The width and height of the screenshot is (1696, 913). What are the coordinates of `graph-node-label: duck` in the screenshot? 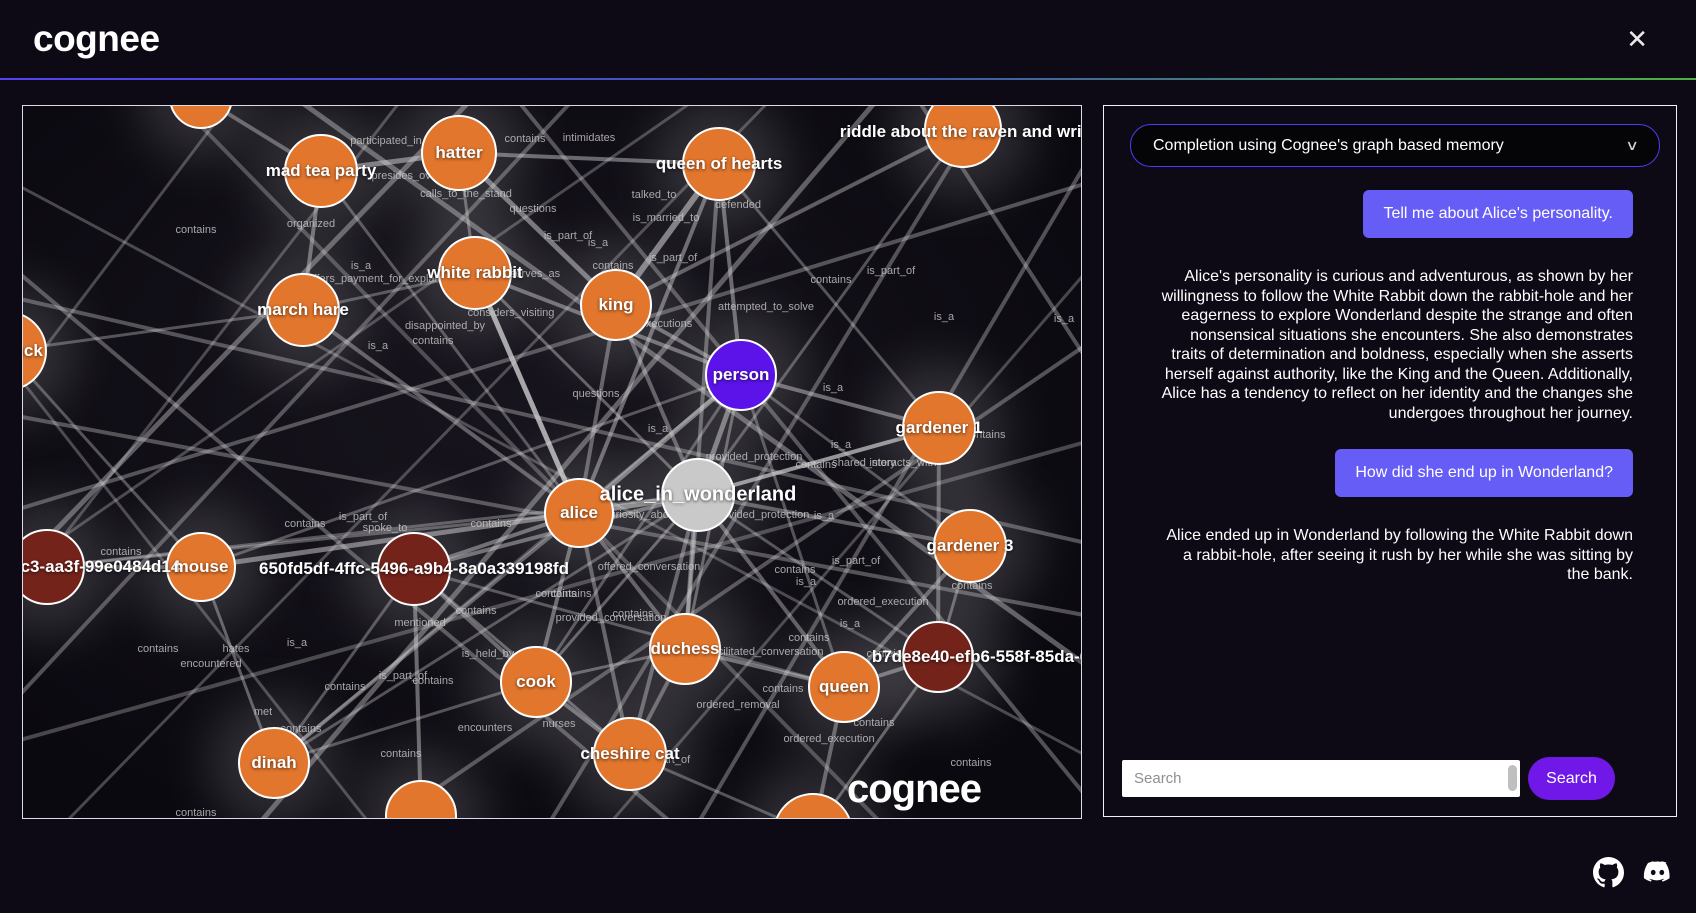 It's located at (33, 350).